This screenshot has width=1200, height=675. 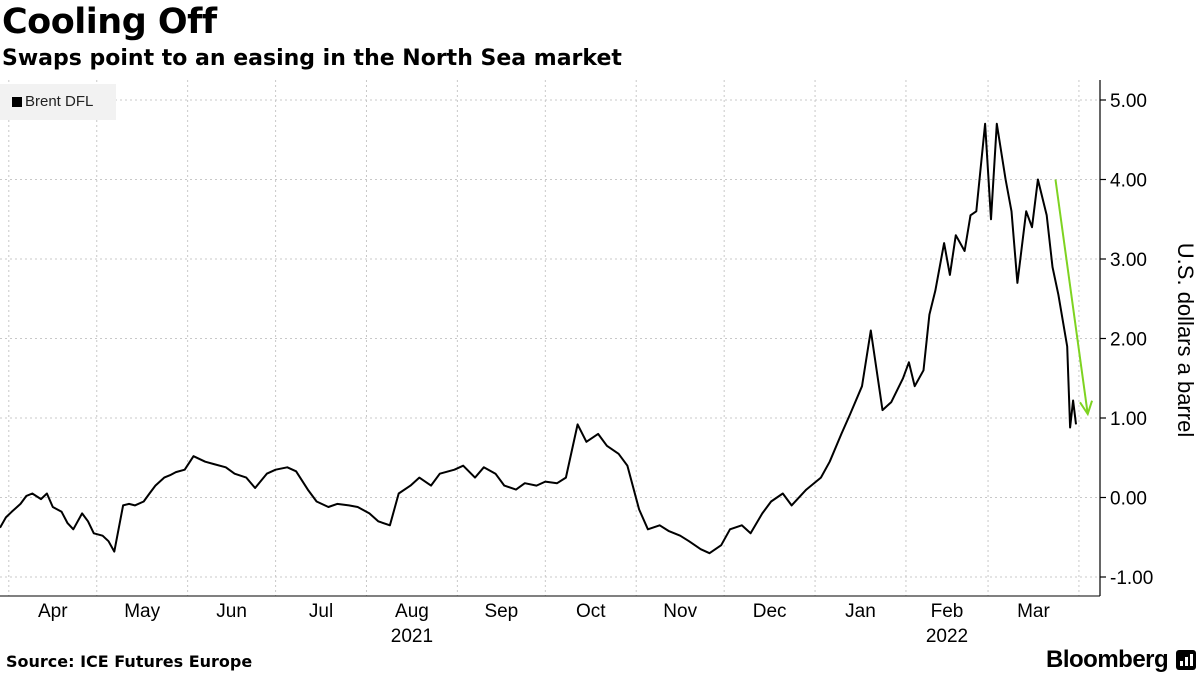 What do you see at coordinates (1131, 578) in the screenshot?
I see `y-tick-label: -1.00` at bounding box center [1131, 578].